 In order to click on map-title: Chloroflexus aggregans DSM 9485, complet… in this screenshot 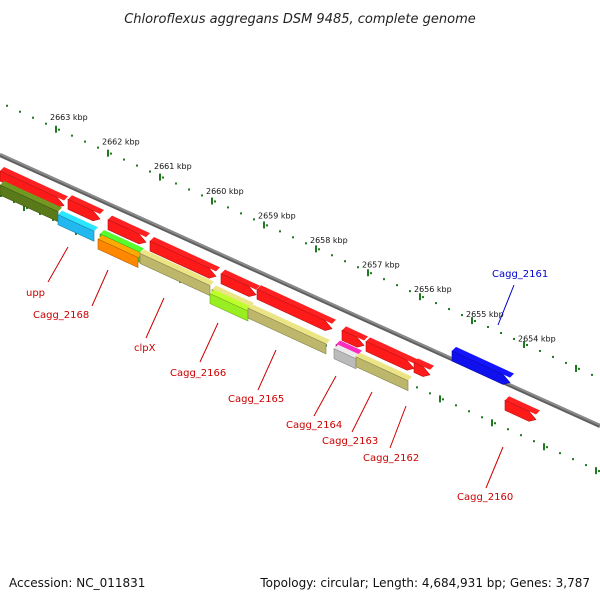, I will do `click(300, 19)`.